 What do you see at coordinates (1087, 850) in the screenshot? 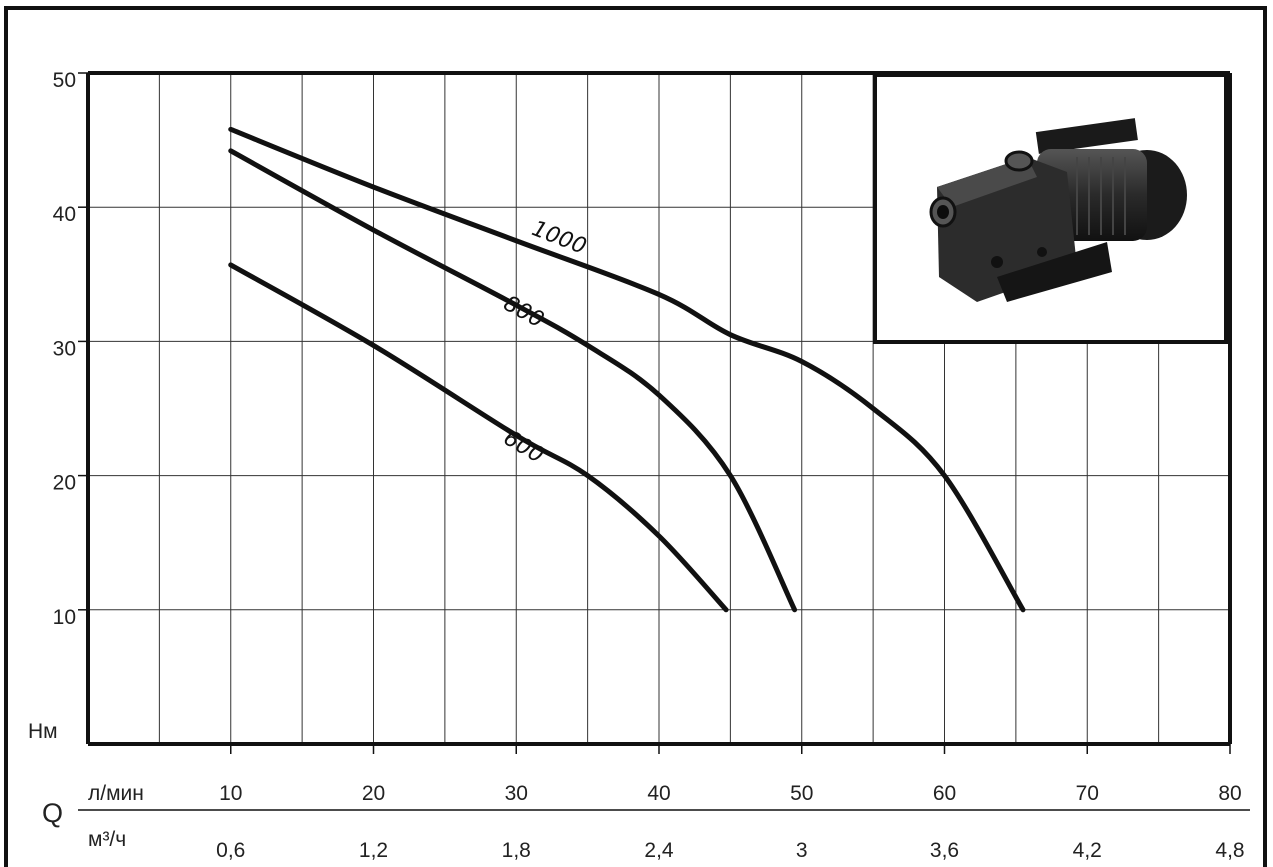
I see `x2-tick-label: 4,2` at bounding box center [1087, 850].